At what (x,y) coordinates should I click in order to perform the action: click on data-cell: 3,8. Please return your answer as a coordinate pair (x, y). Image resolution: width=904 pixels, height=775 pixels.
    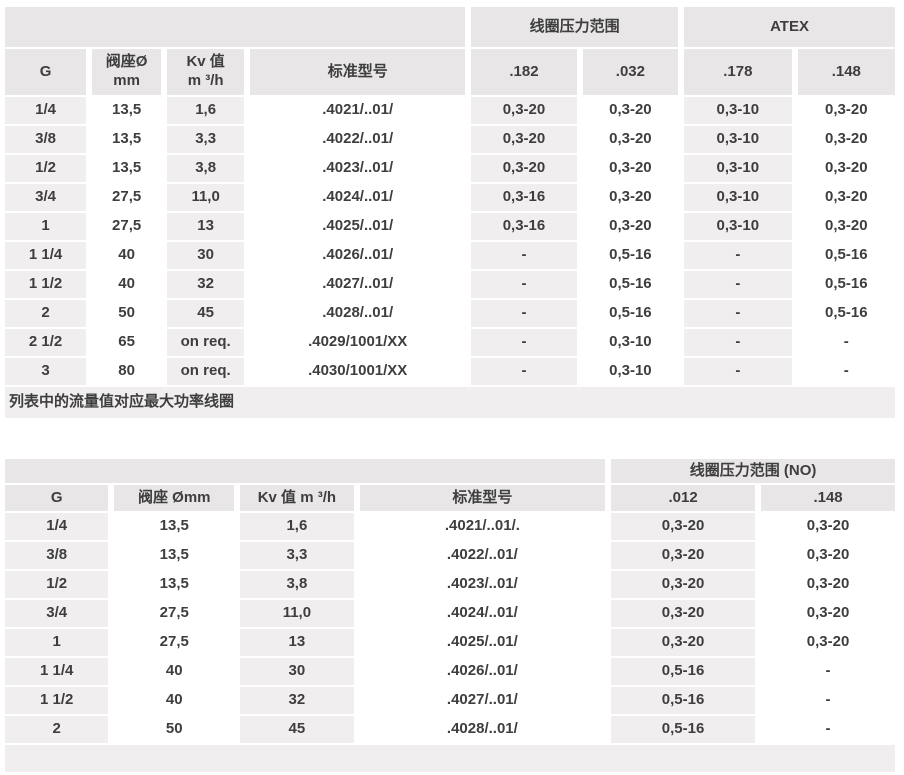
    Looking at the image, I should click on (297, 584).